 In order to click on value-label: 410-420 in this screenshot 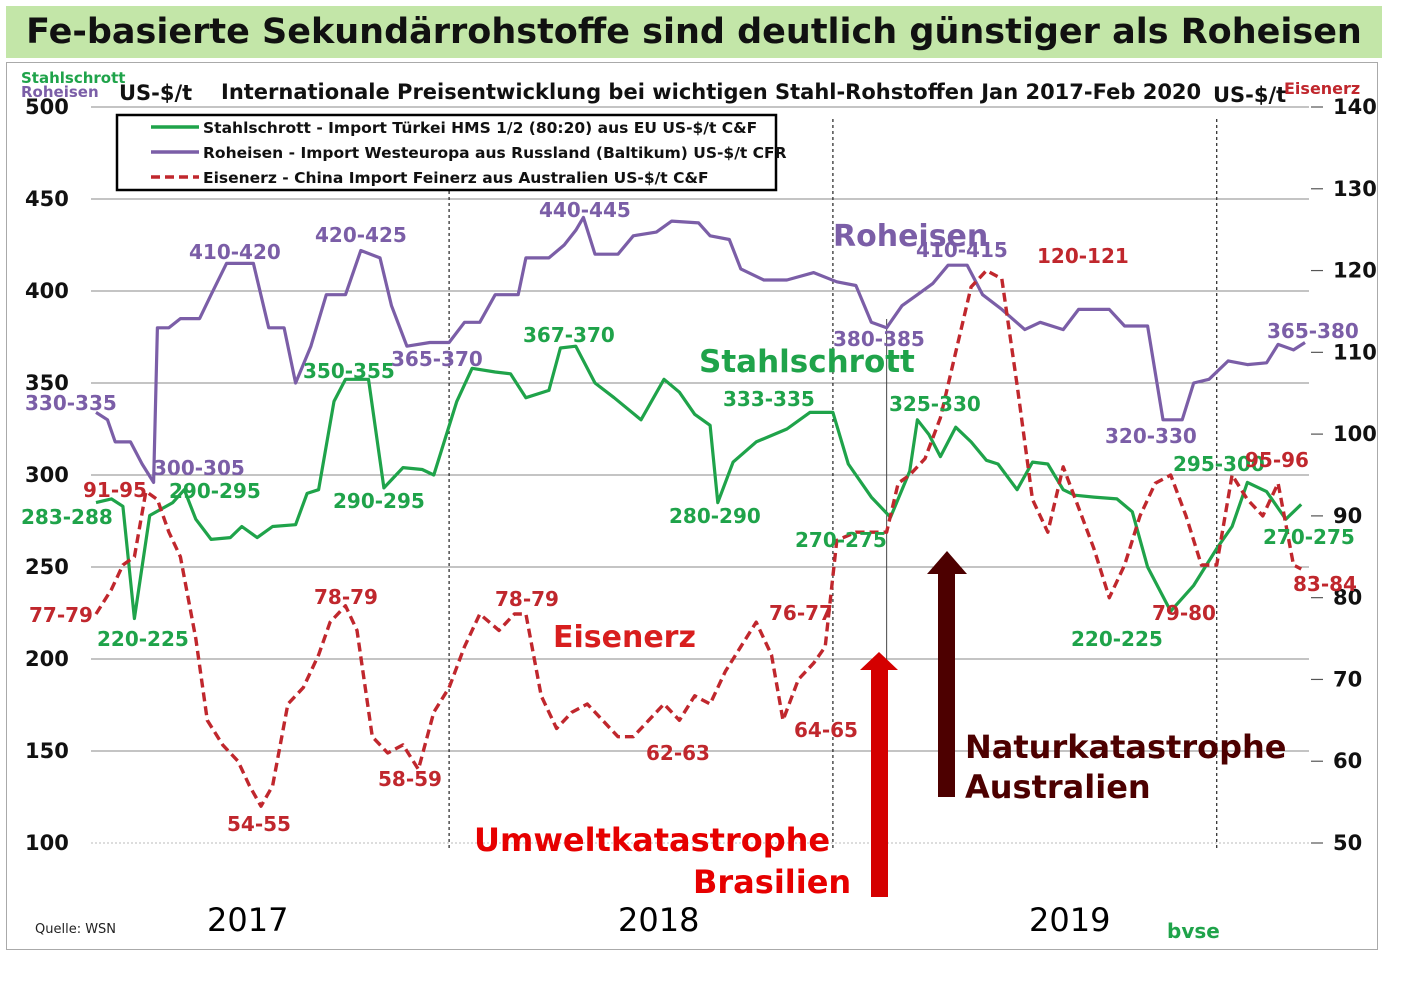, I will do `click(235, 252)`.